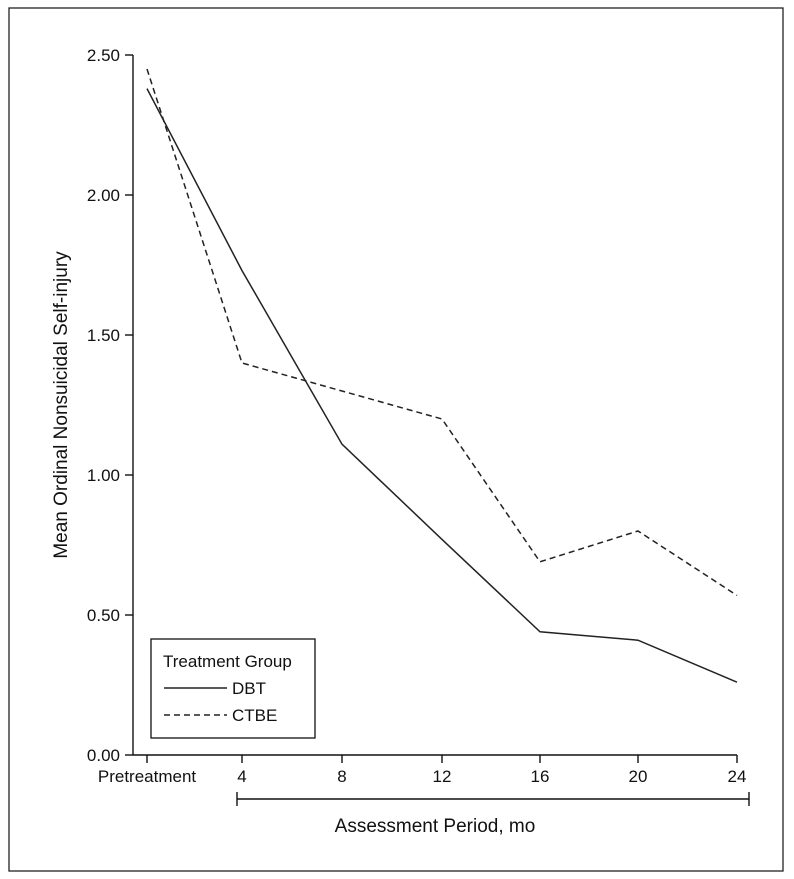 This screenshot has width=794, height=879. I want to click on x-tick-label: 4, so click(241, 776).